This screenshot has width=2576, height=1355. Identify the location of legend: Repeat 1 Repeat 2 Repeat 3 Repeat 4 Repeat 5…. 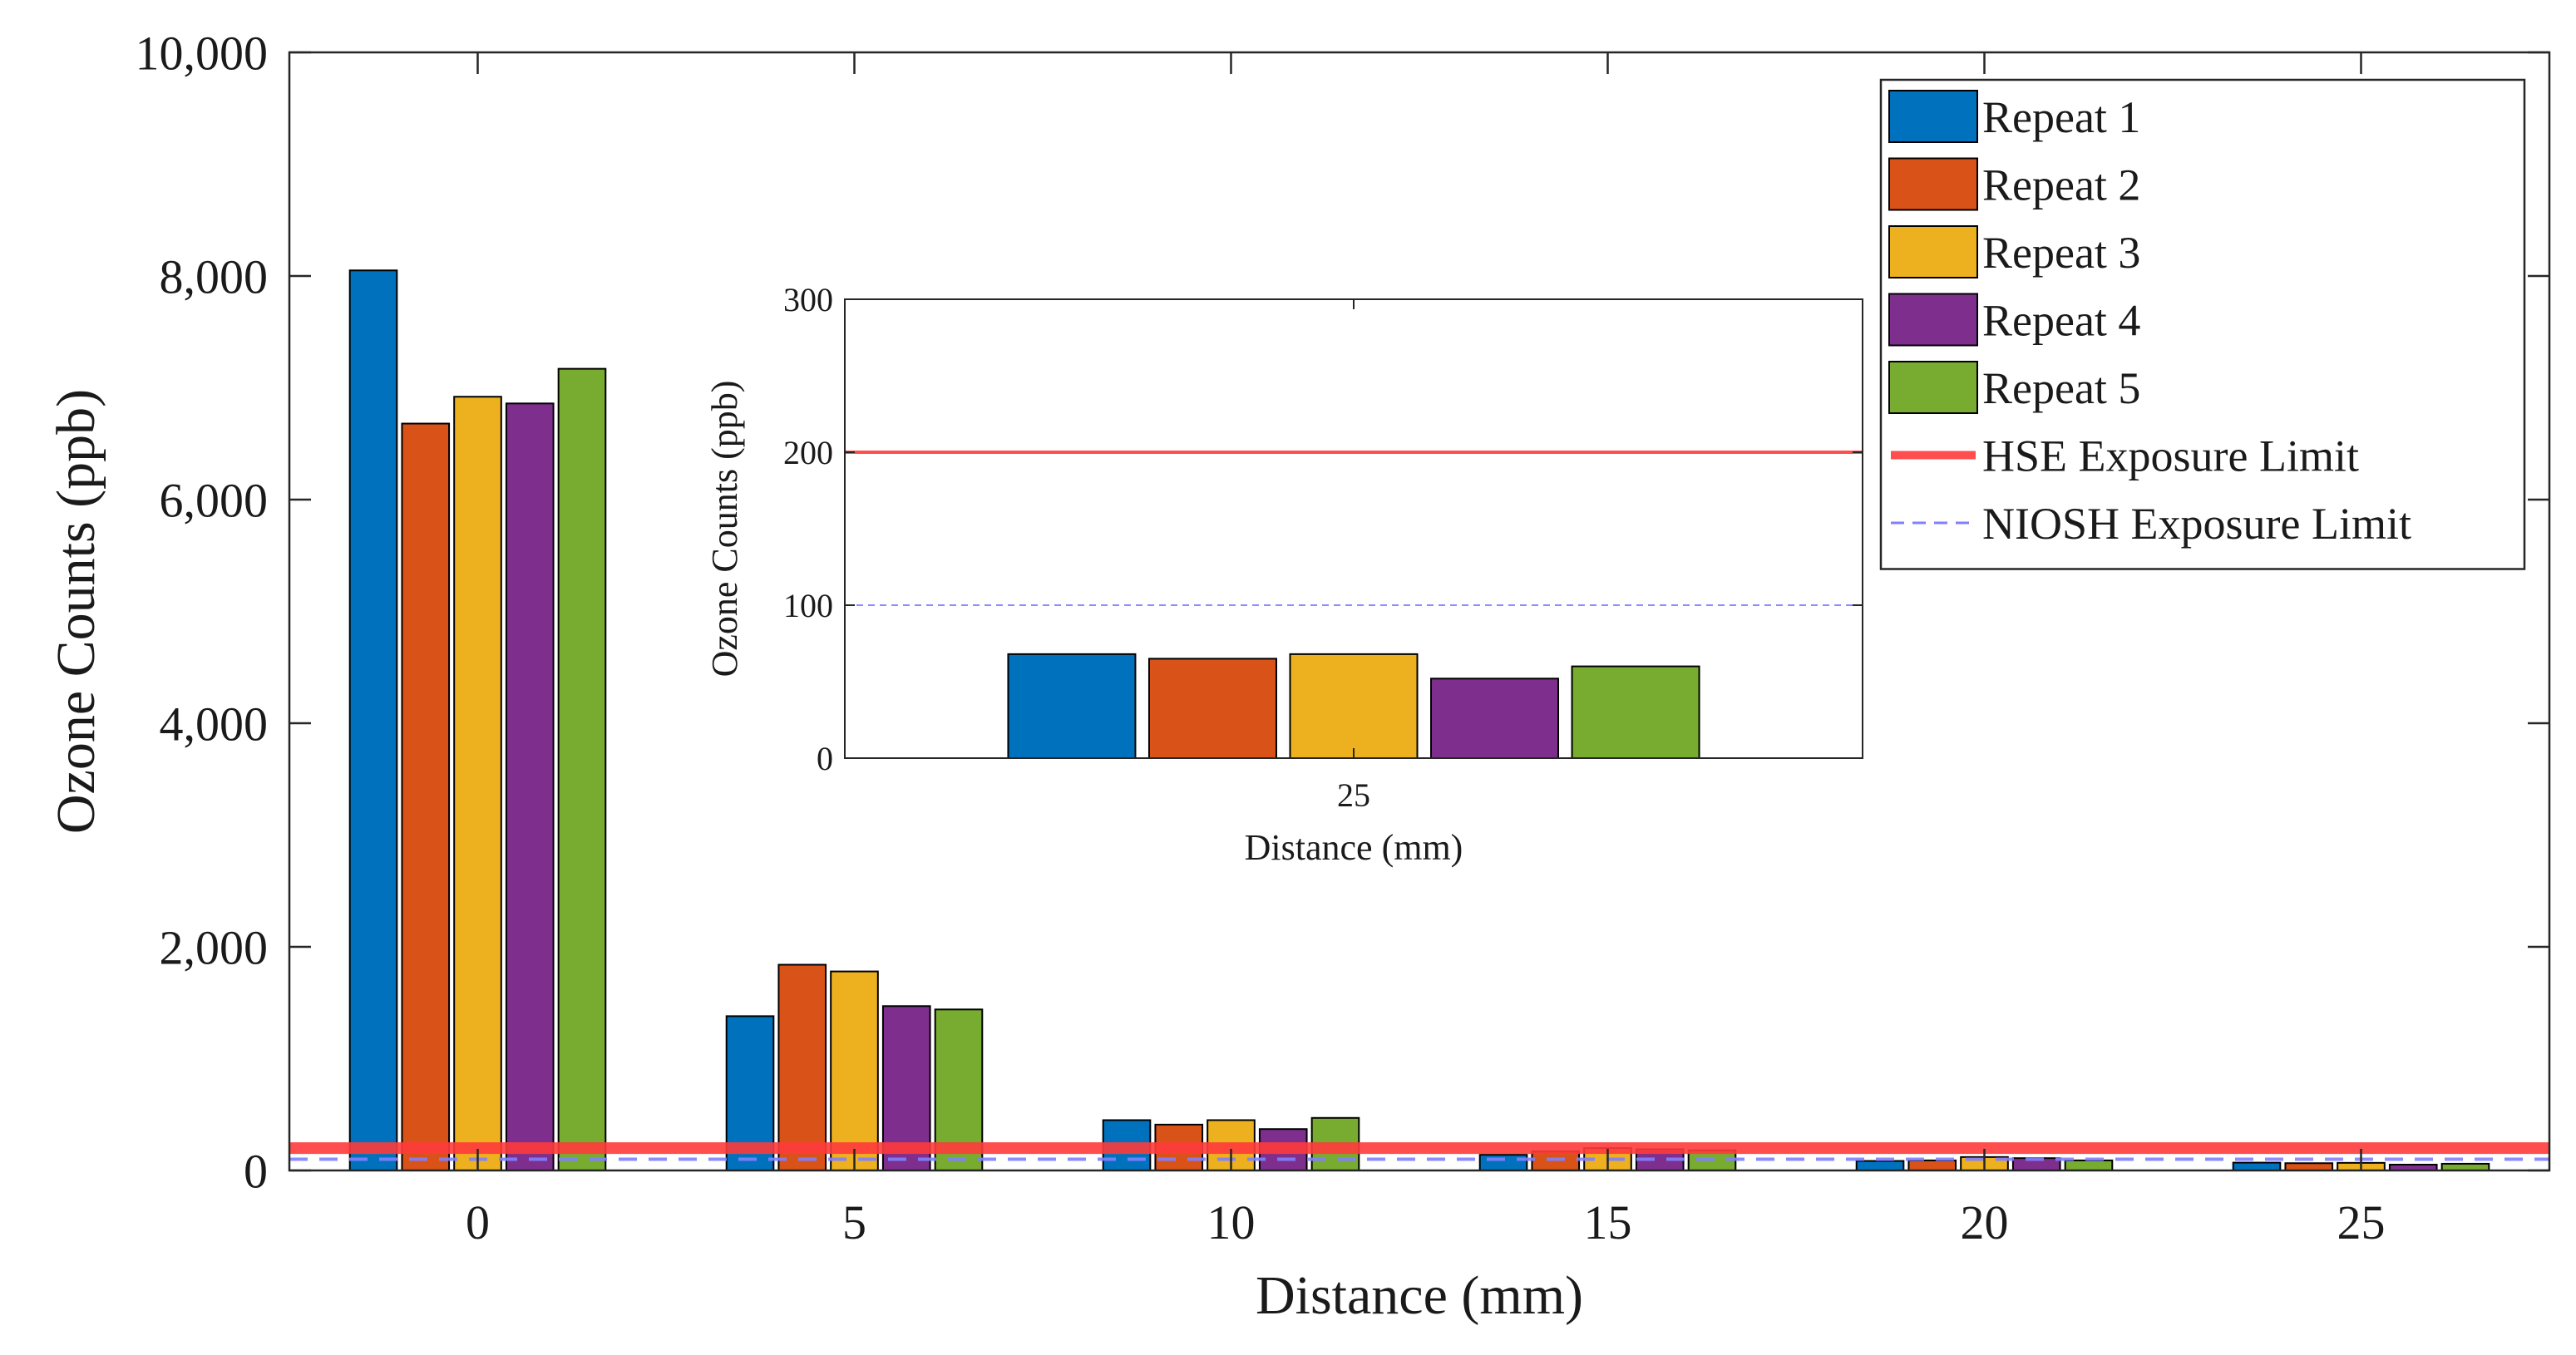
(2202, 324).